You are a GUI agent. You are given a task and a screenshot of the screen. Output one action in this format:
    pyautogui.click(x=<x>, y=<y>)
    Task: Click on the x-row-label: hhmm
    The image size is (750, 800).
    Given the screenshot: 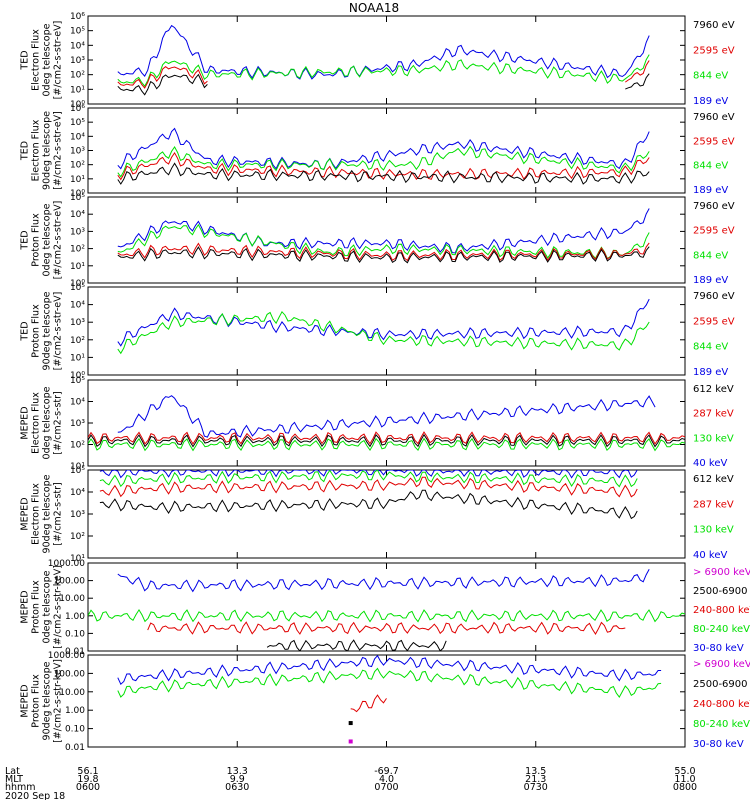 What is the action you would take?
    pyautogui.click(x=20, y=787)
    